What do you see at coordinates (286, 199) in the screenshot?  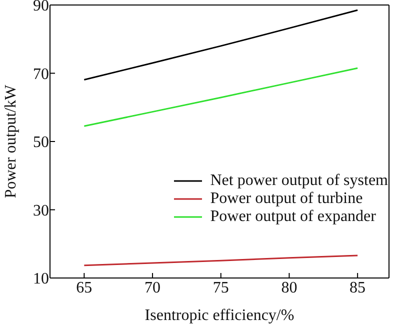 I see `legend-label: Power output of turbine` at bounding box center [286, 199].